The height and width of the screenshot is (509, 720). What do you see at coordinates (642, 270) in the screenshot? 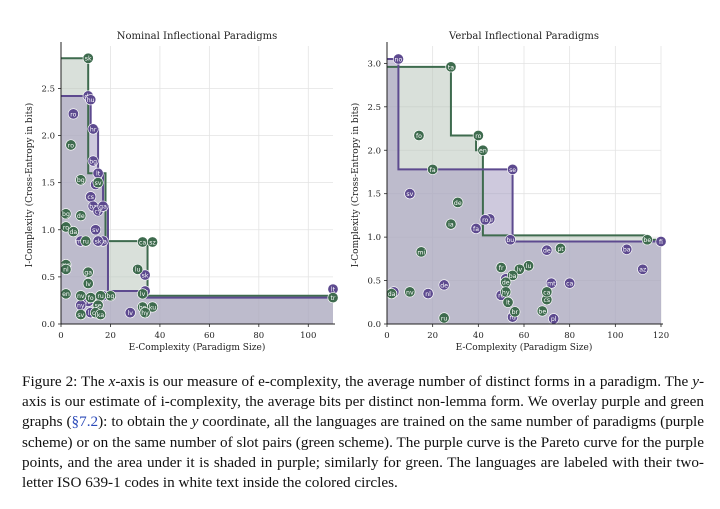
I see `point-label: az` at bounding box center [642, 270].